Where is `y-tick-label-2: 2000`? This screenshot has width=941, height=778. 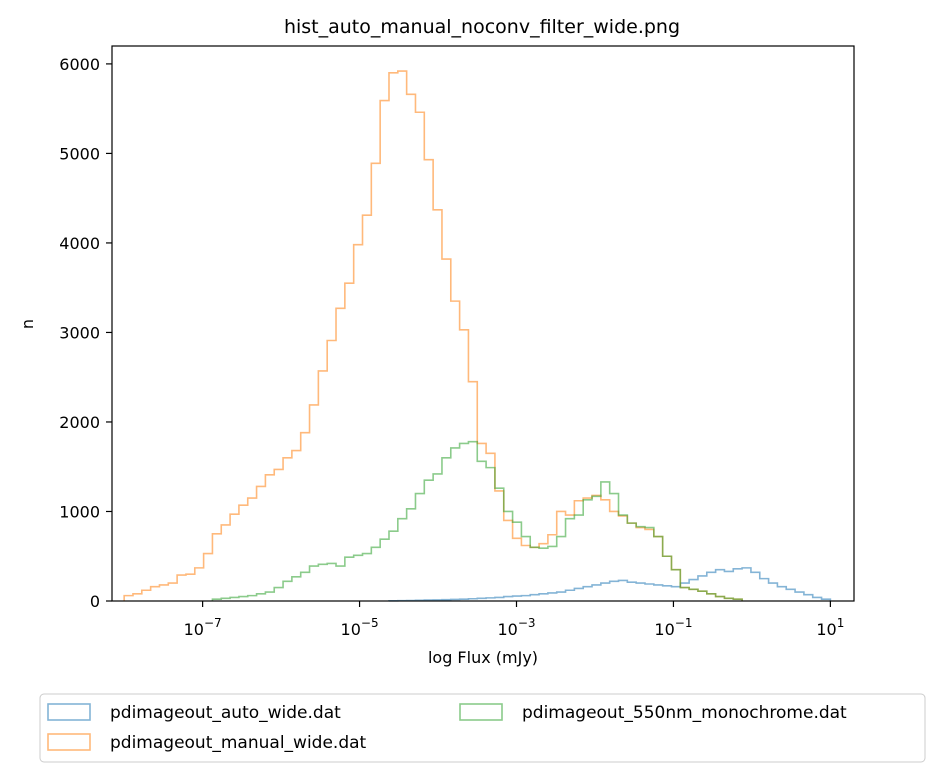 y-tick-label-2: 2000 is located at coordinates (79, 422).